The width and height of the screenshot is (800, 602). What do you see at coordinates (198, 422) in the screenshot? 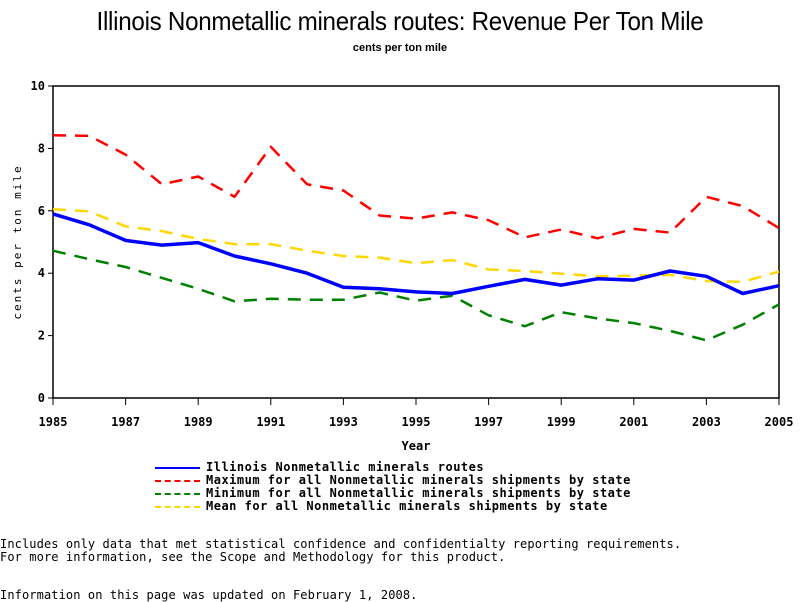
I see `x-tick-label: 1989` at bounding box center [198, 422].